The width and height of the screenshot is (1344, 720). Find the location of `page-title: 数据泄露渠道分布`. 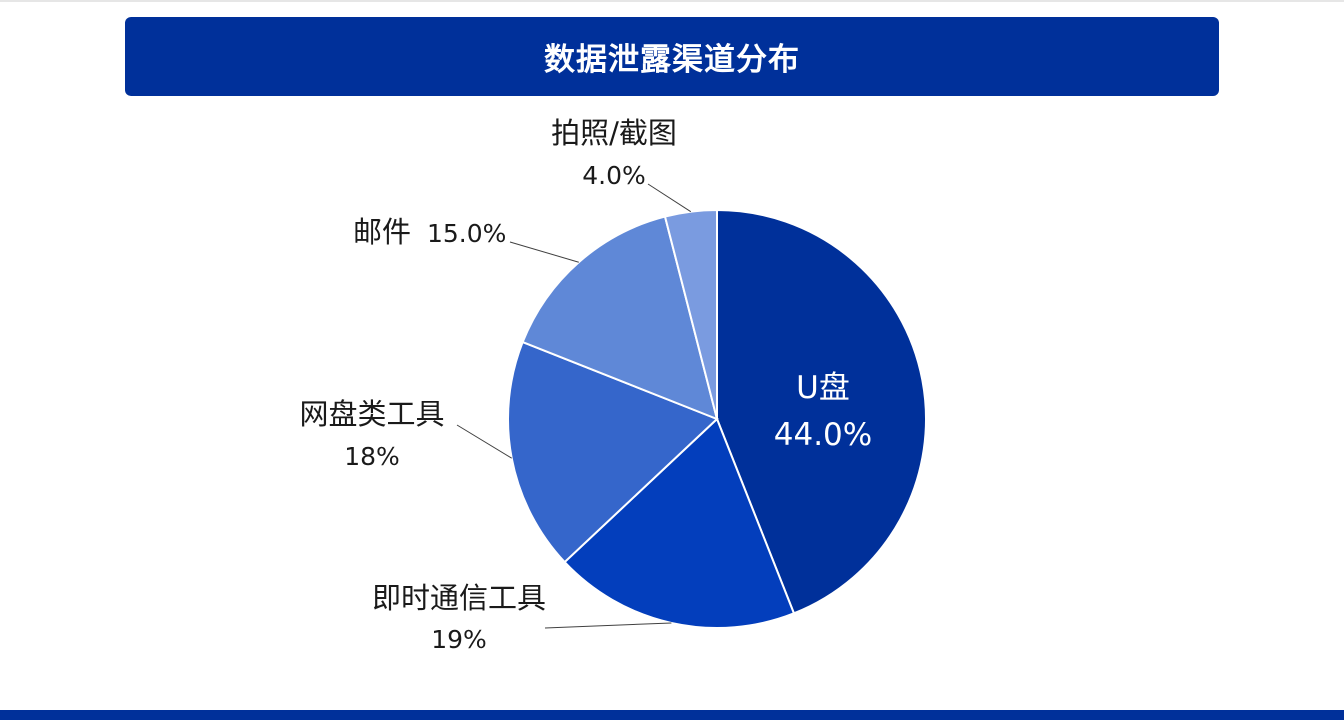

page-title: 数据泄露渠道分布 is located at coordinates (672, 60).